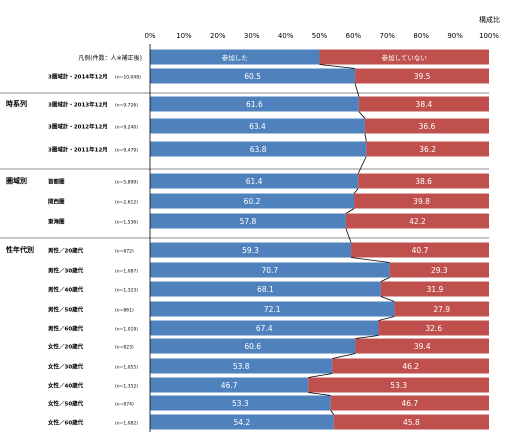  Describe the element at coordinates (427, 149) in the screenshot. I see `data-label-not-joined: 36.2` at that location.